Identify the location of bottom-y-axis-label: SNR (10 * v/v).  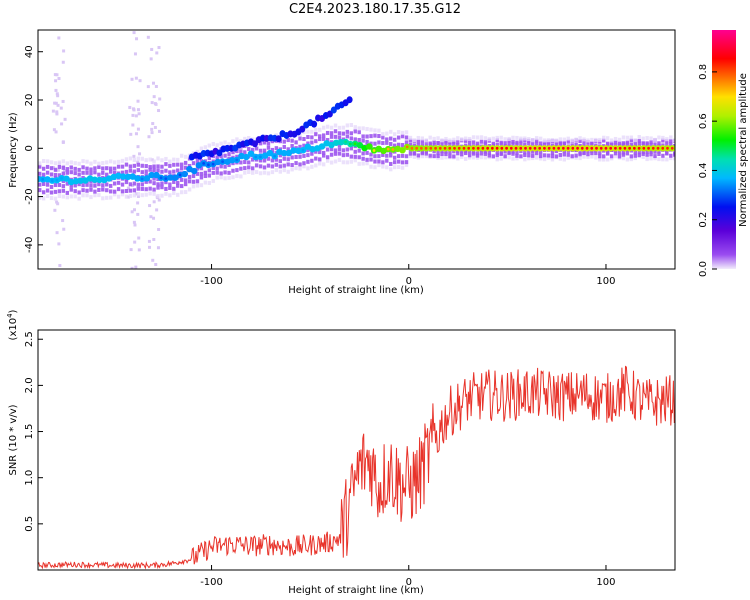
(13, 439).